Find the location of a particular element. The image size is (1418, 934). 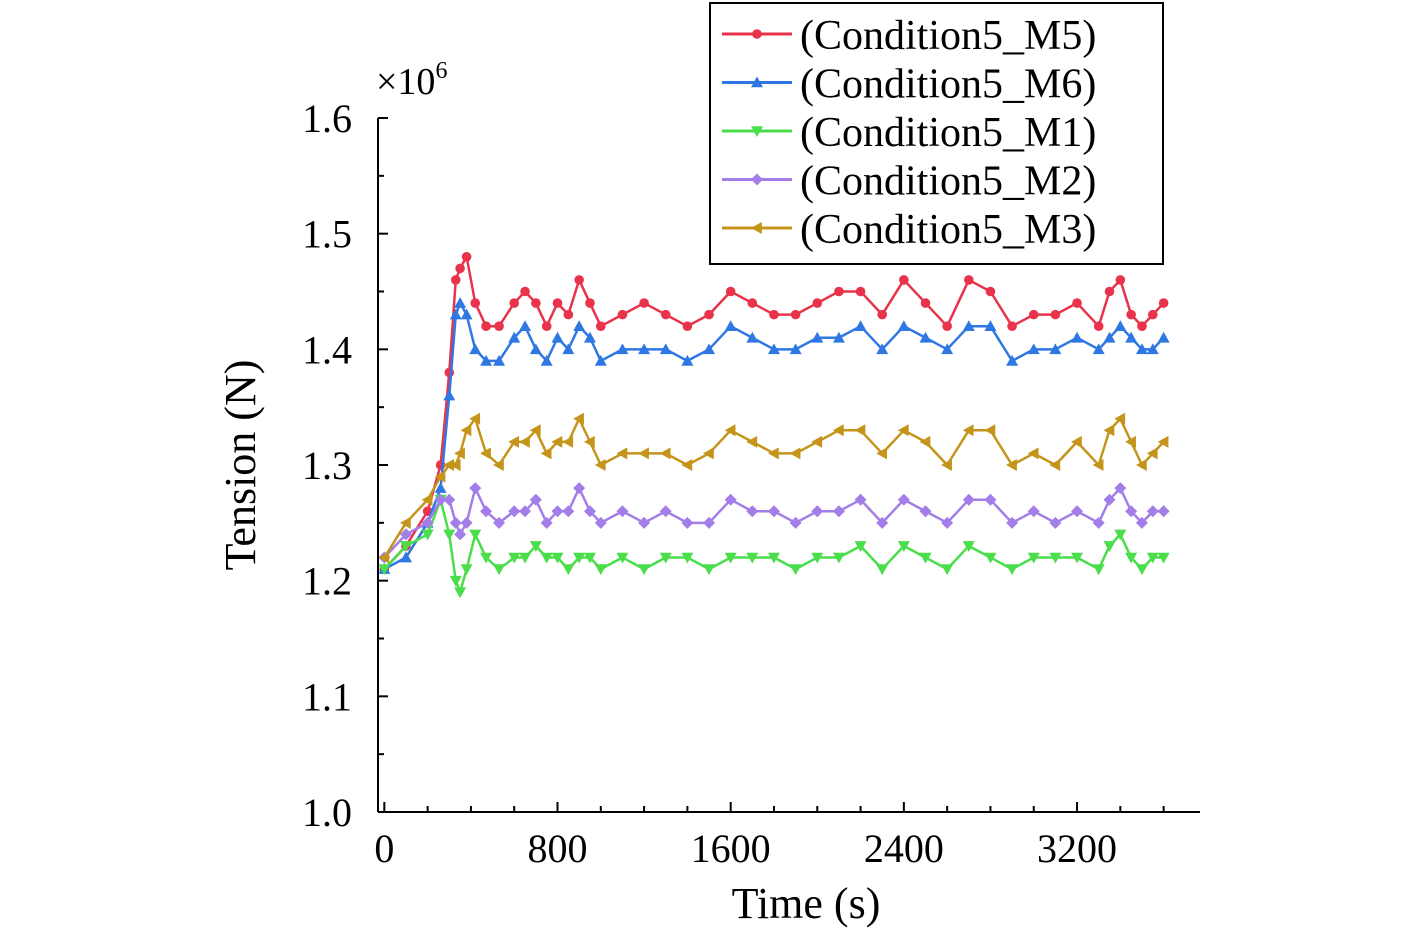

y-tick-label: 1.6 is located at coordinates (327, 118).